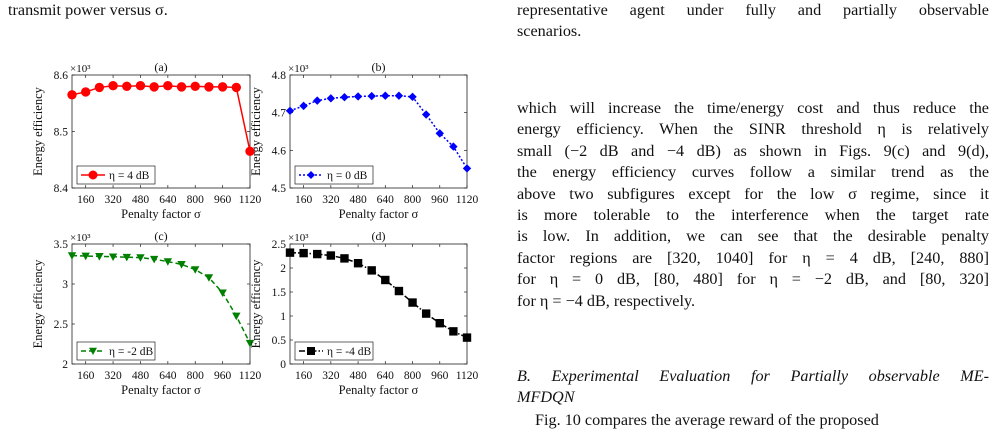 This screenshot has width=1000, height=431. Describe the element at coordinates (279, 151) in the screenshot. I see `y-tick-label: 4.6` at that location.